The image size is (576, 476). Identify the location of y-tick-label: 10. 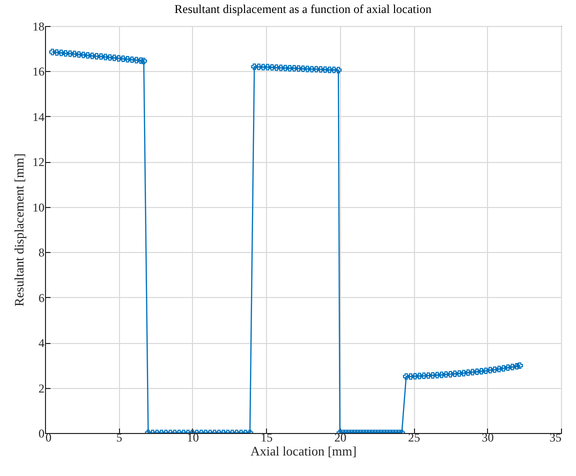
(38, 207).